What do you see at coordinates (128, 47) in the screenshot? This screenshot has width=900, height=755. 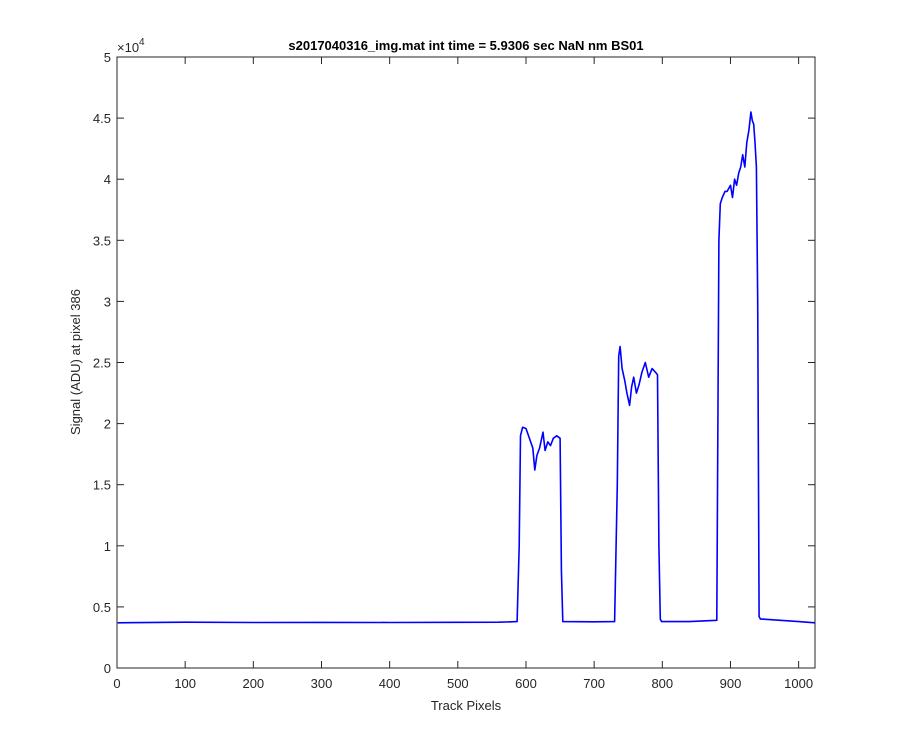 I see `y-exponent-multiplier: ×10` at bounding box center [128, 47].